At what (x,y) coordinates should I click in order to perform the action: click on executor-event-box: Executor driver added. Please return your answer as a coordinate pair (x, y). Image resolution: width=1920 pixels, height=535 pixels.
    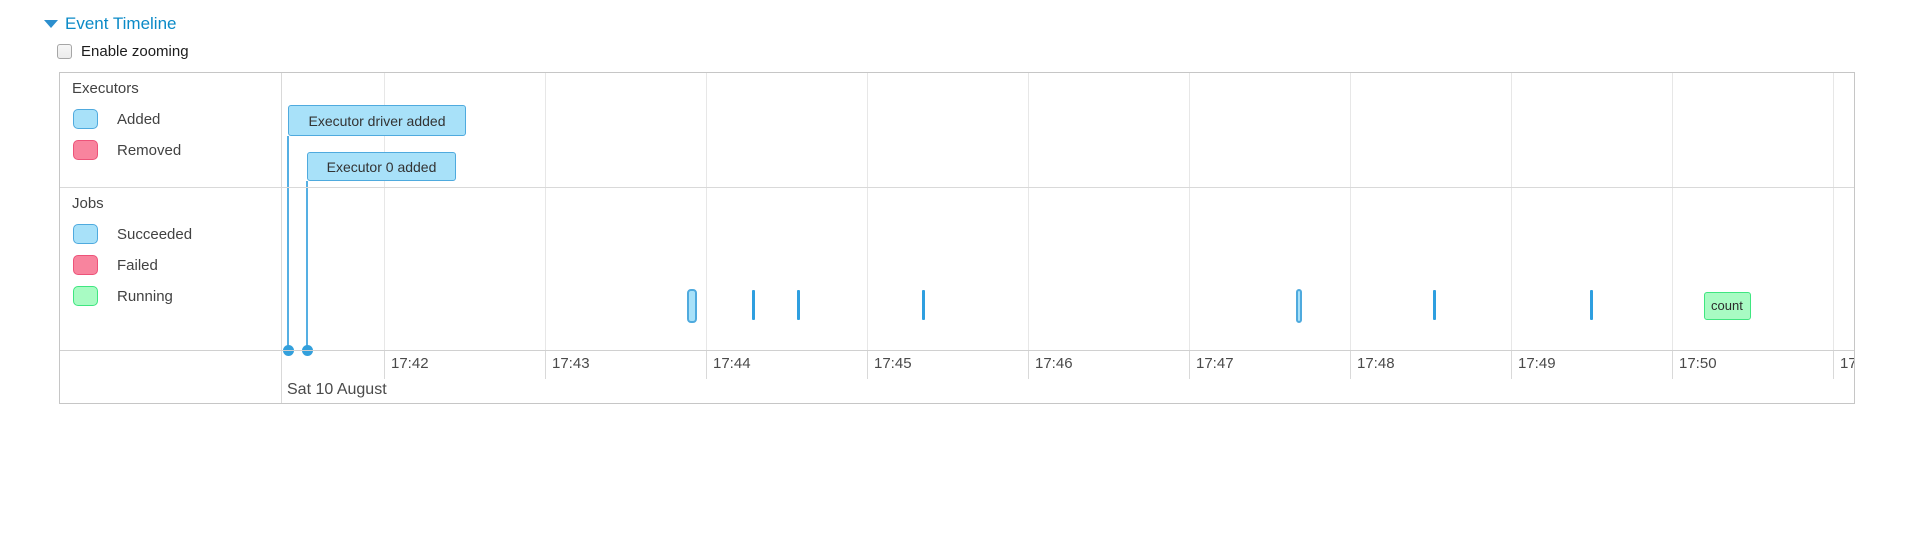
    Looking at the image, I should click on (377, 120).